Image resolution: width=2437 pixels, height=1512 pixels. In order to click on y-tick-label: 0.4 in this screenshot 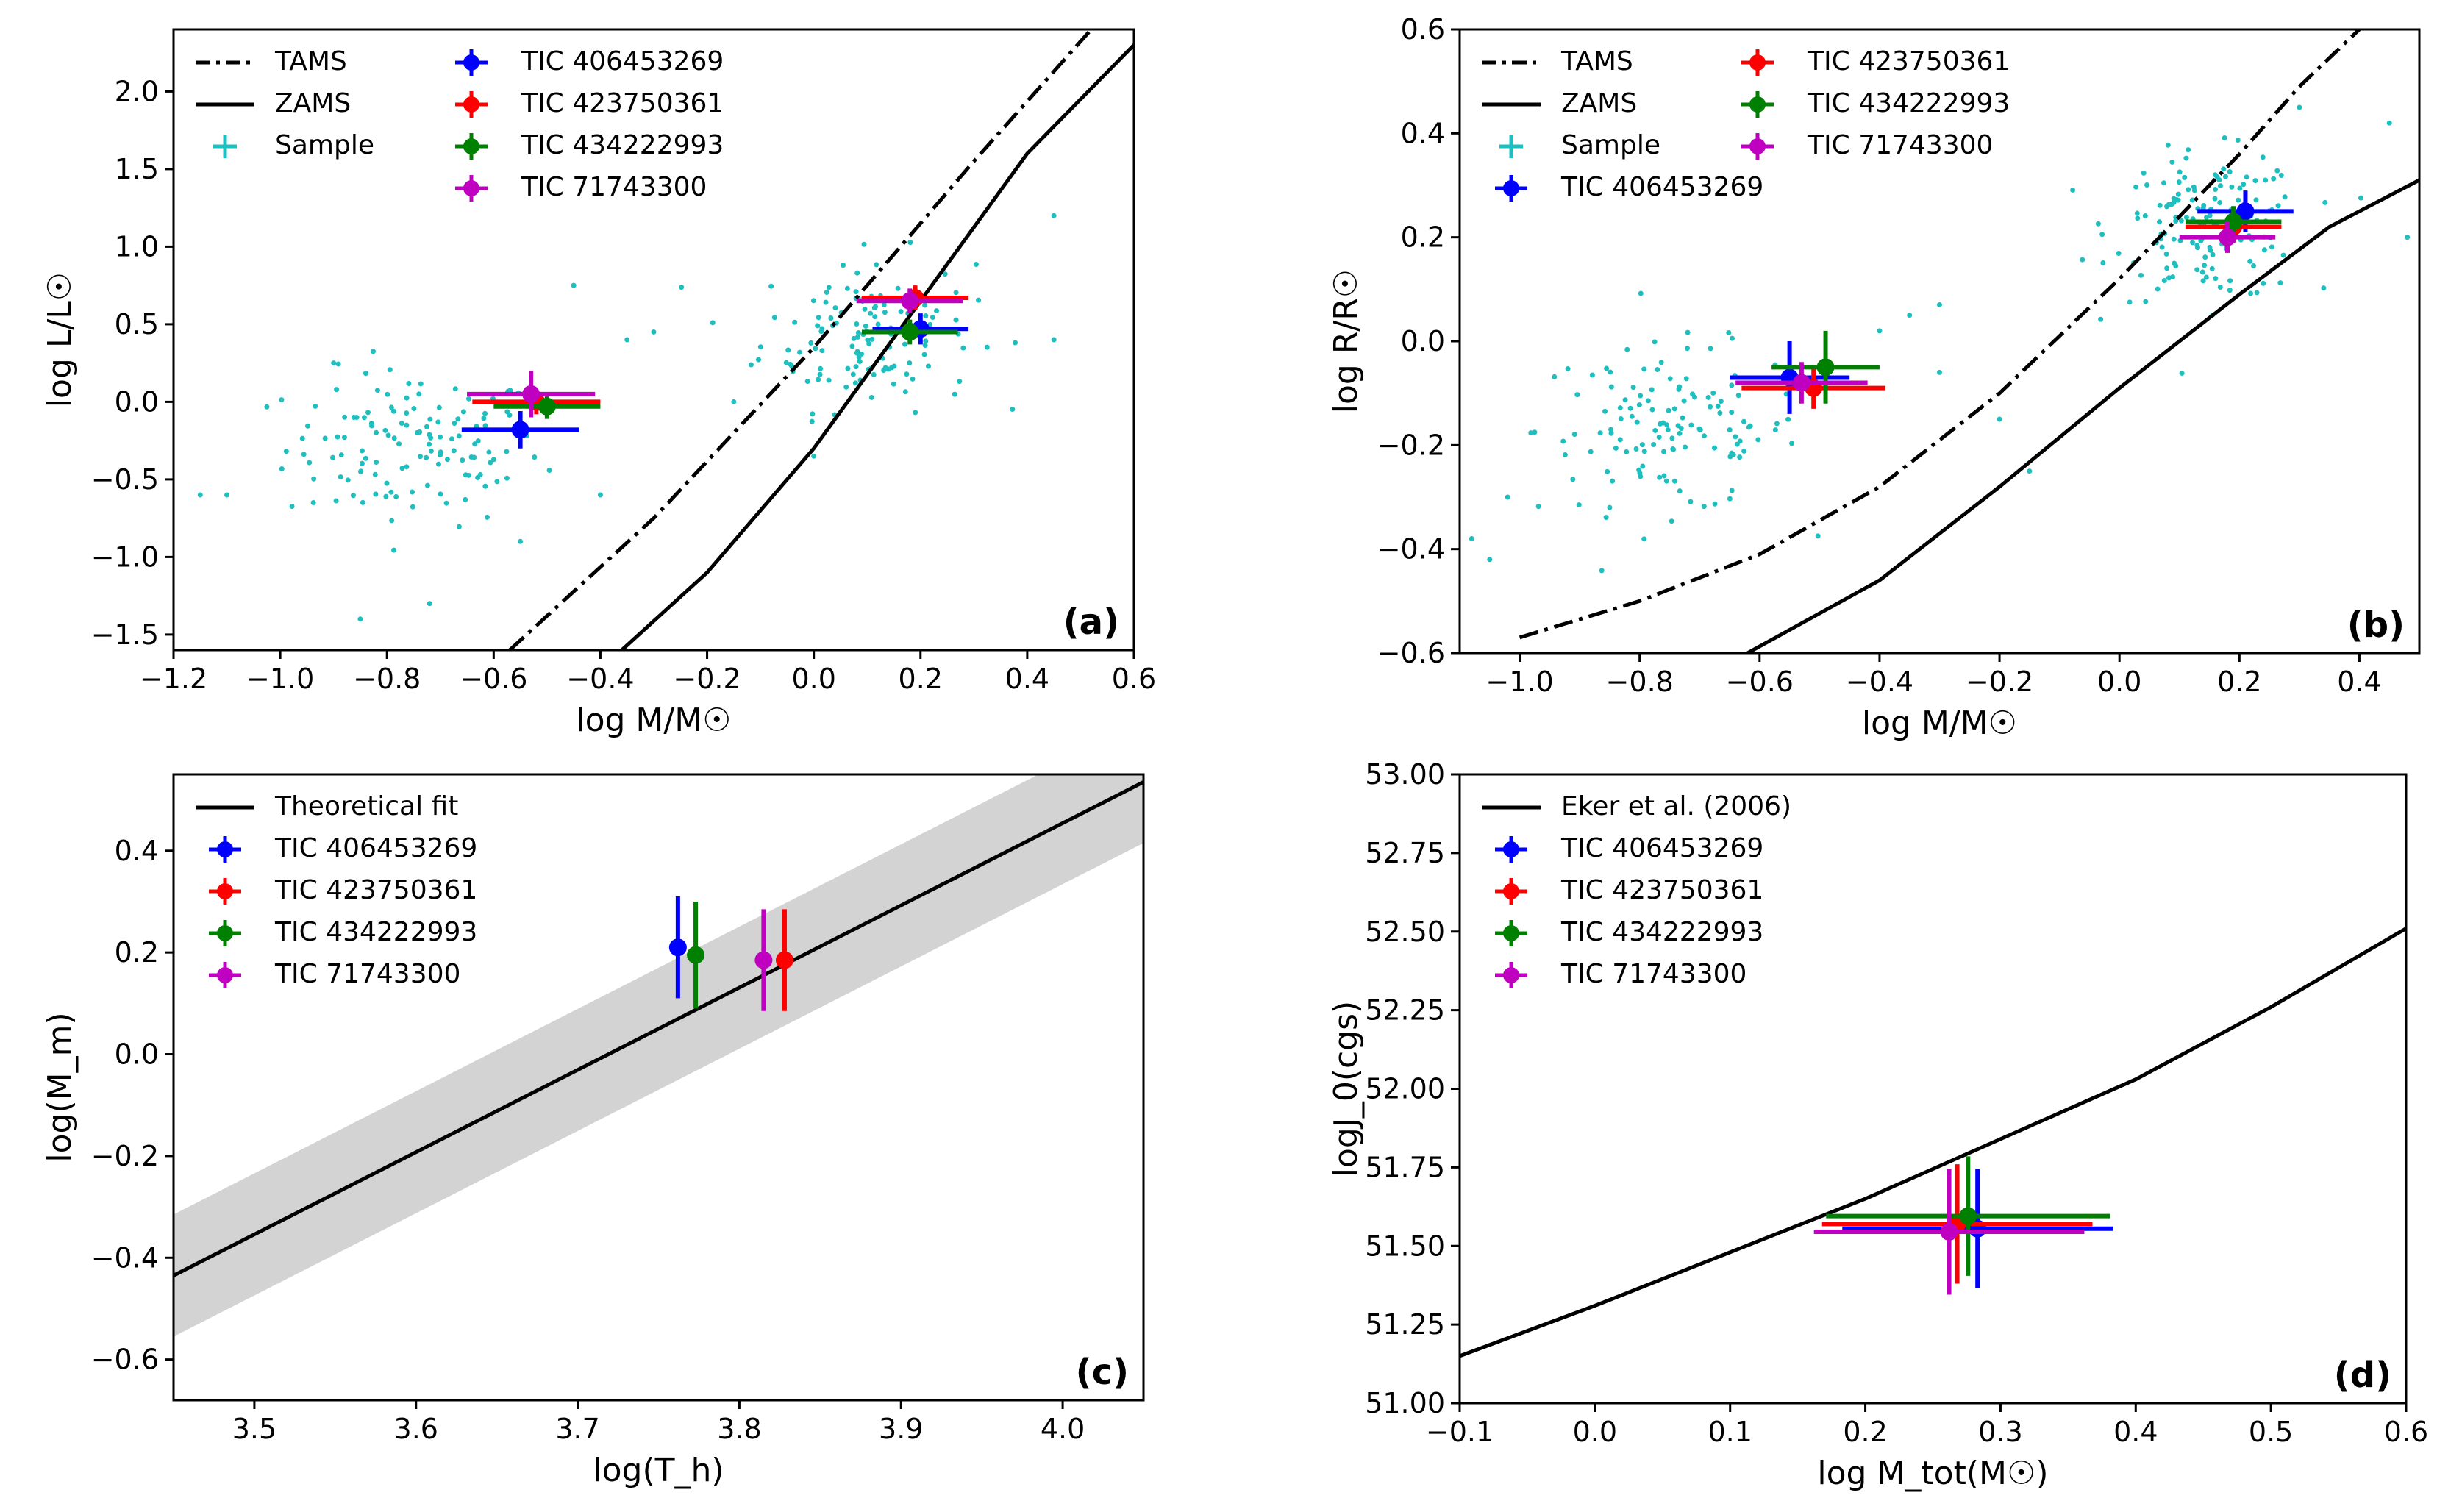, I will do `click(137, 851)`.